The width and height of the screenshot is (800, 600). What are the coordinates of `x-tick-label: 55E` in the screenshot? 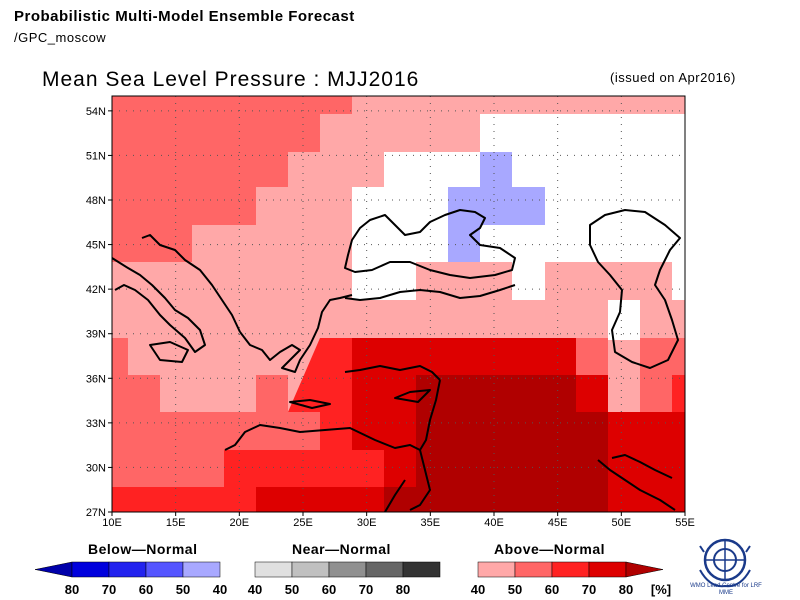 It's located at (685, 523).